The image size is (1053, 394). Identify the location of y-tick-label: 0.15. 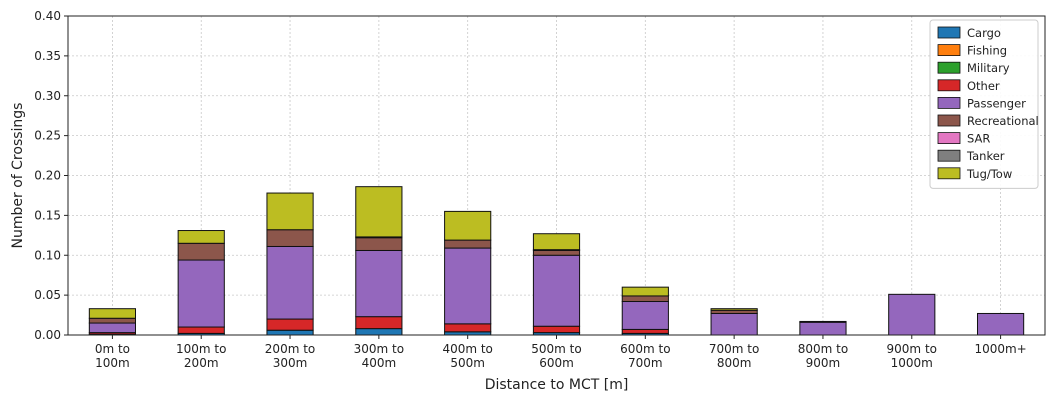
(47, 215).